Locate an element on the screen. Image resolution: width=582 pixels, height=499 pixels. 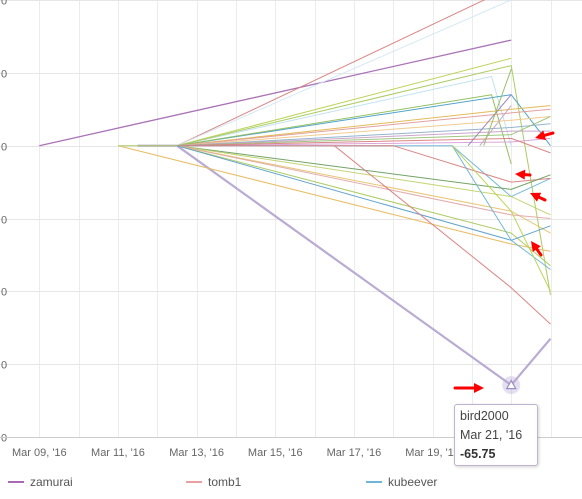
x-tick-label: Mar 15, '16 is located at coordinates (275, 453).